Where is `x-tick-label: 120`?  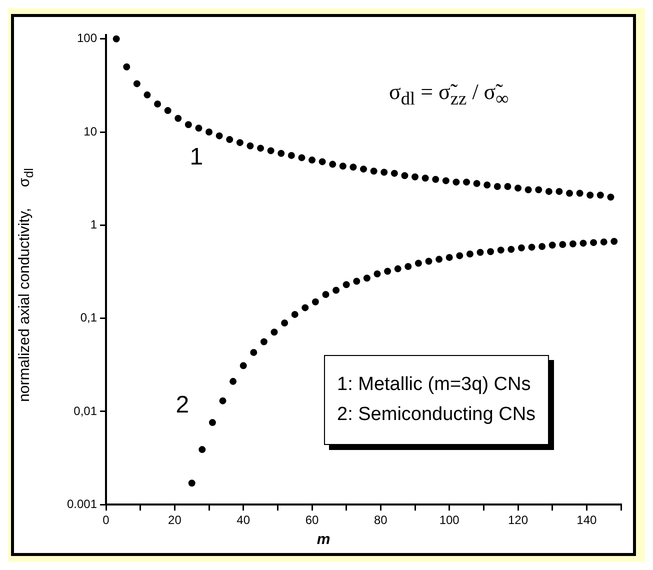 x-tick-label: 120 is located at coordinates (518, 520).